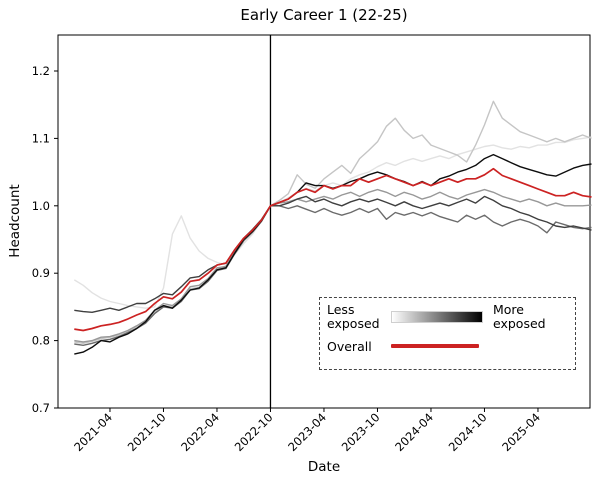 The height and width of the screenshot is (486, 602). Describe the element at coordinates (15, 221) in the screenshot. I see `y-axis-label: Headcount` at that location.